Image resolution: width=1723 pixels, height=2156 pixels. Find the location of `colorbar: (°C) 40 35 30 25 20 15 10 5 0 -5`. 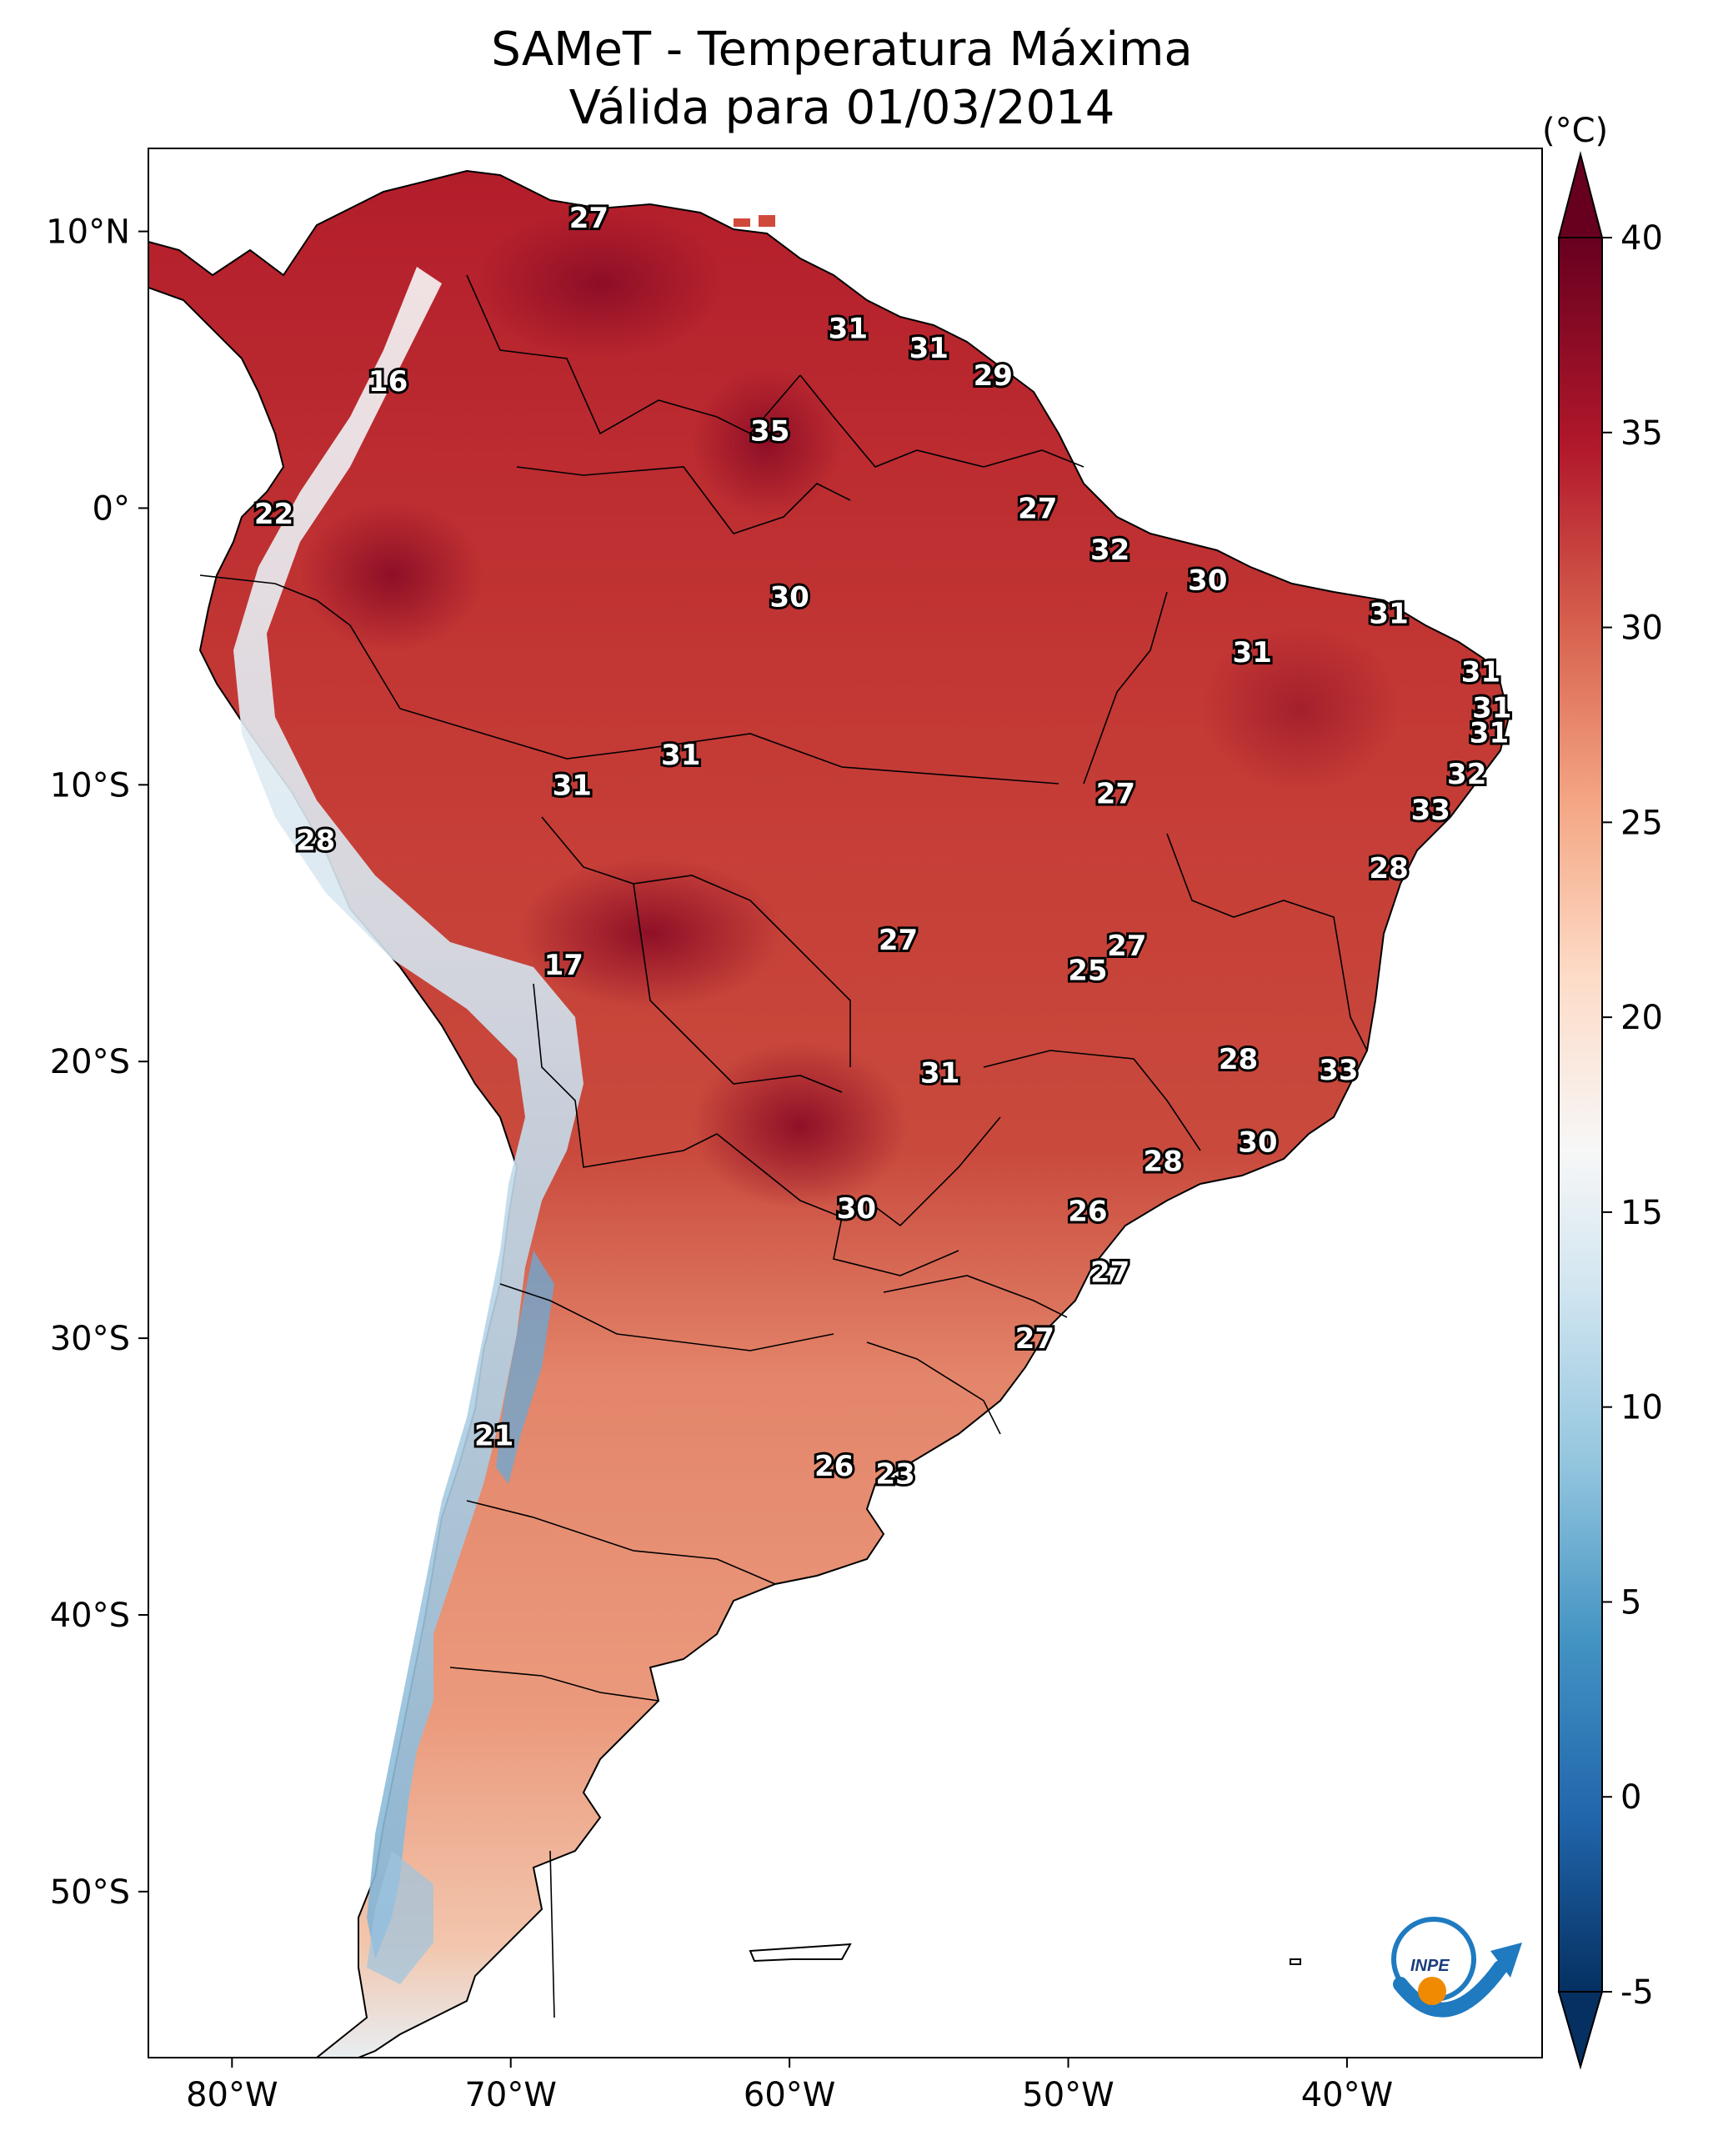

colorbar: (°C) 40 35 30 25 20 15 10 5 0 -5 is located at coordinates (1602, 1091).